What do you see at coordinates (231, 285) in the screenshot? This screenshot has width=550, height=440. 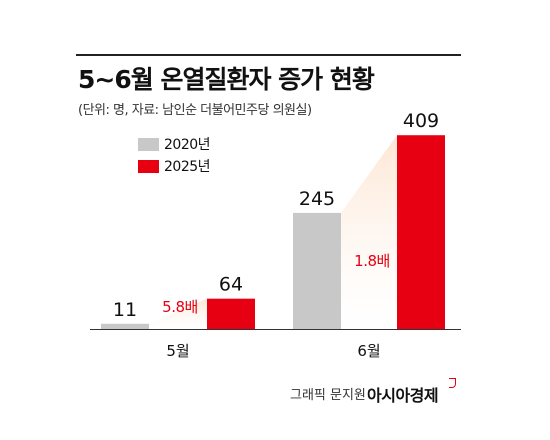 I see `value-label-2025-1: 64` at bounding box center [231, 285].